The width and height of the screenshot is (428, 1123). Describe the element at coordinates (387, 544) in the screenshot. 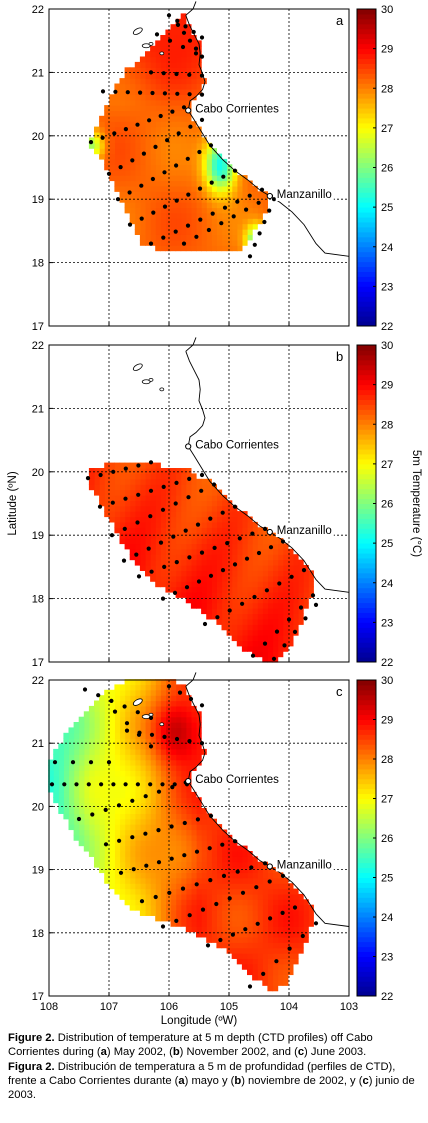

I see `colorbar-tick-label: 25` at that location.